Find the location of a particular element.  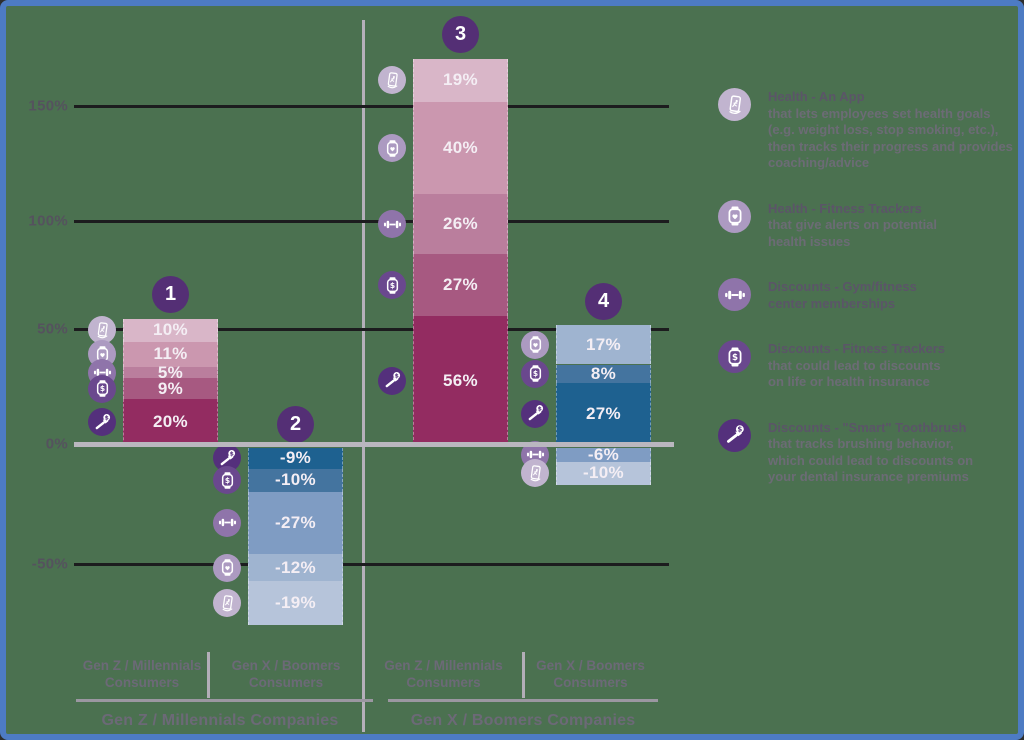

zero-axis-line is located at coordinates (374, 444).